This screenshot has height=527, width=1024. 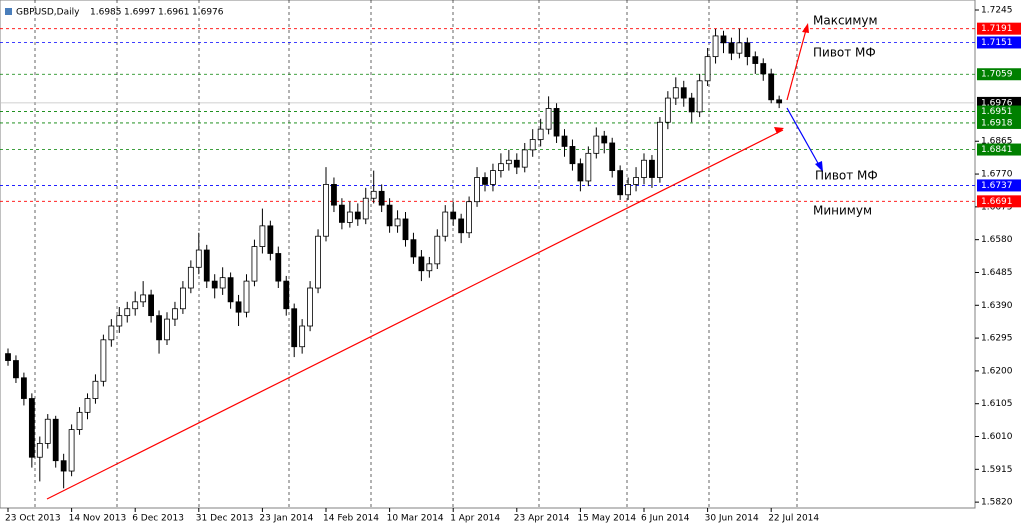 I want to click on x-tick-label: 14 Nov 2013, so click(x=98, y=519).